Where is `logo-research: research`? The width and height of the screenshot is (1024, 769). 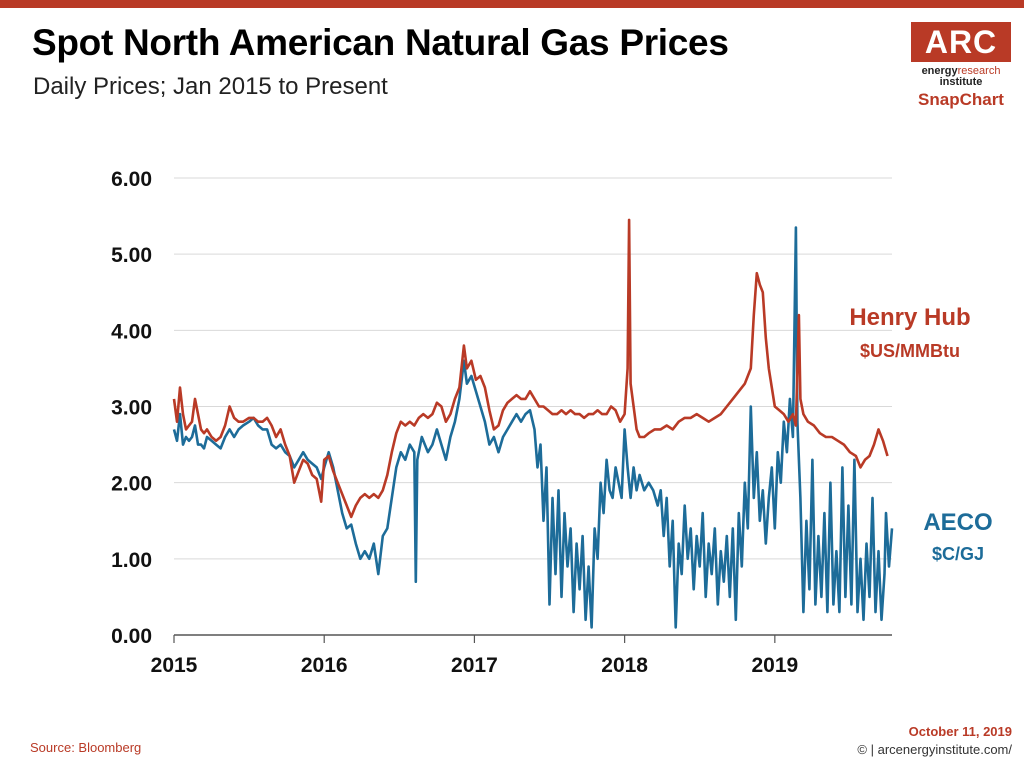
logo-research: research is located at coordinates (979, 71).